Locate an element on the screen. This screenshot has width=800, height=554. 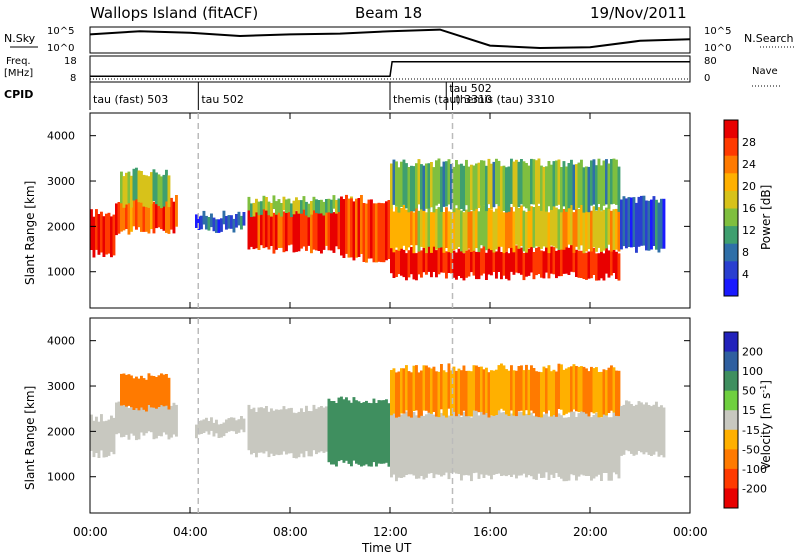
noise-left-label: N.Sky is located at coordinates (20, 38).